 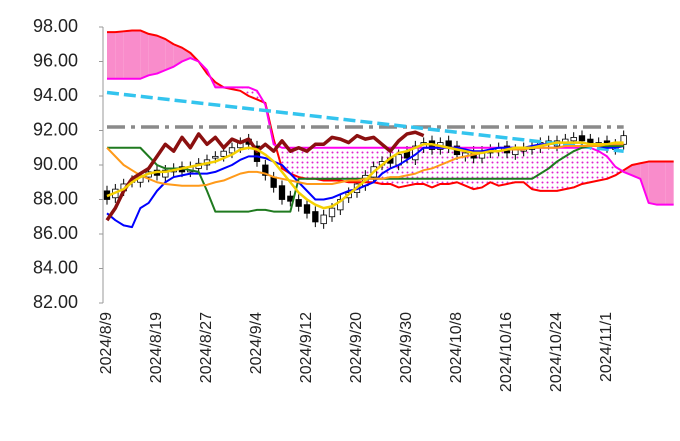 I want to click on y-tick-label: 86.00, so click(x=55, y=233).